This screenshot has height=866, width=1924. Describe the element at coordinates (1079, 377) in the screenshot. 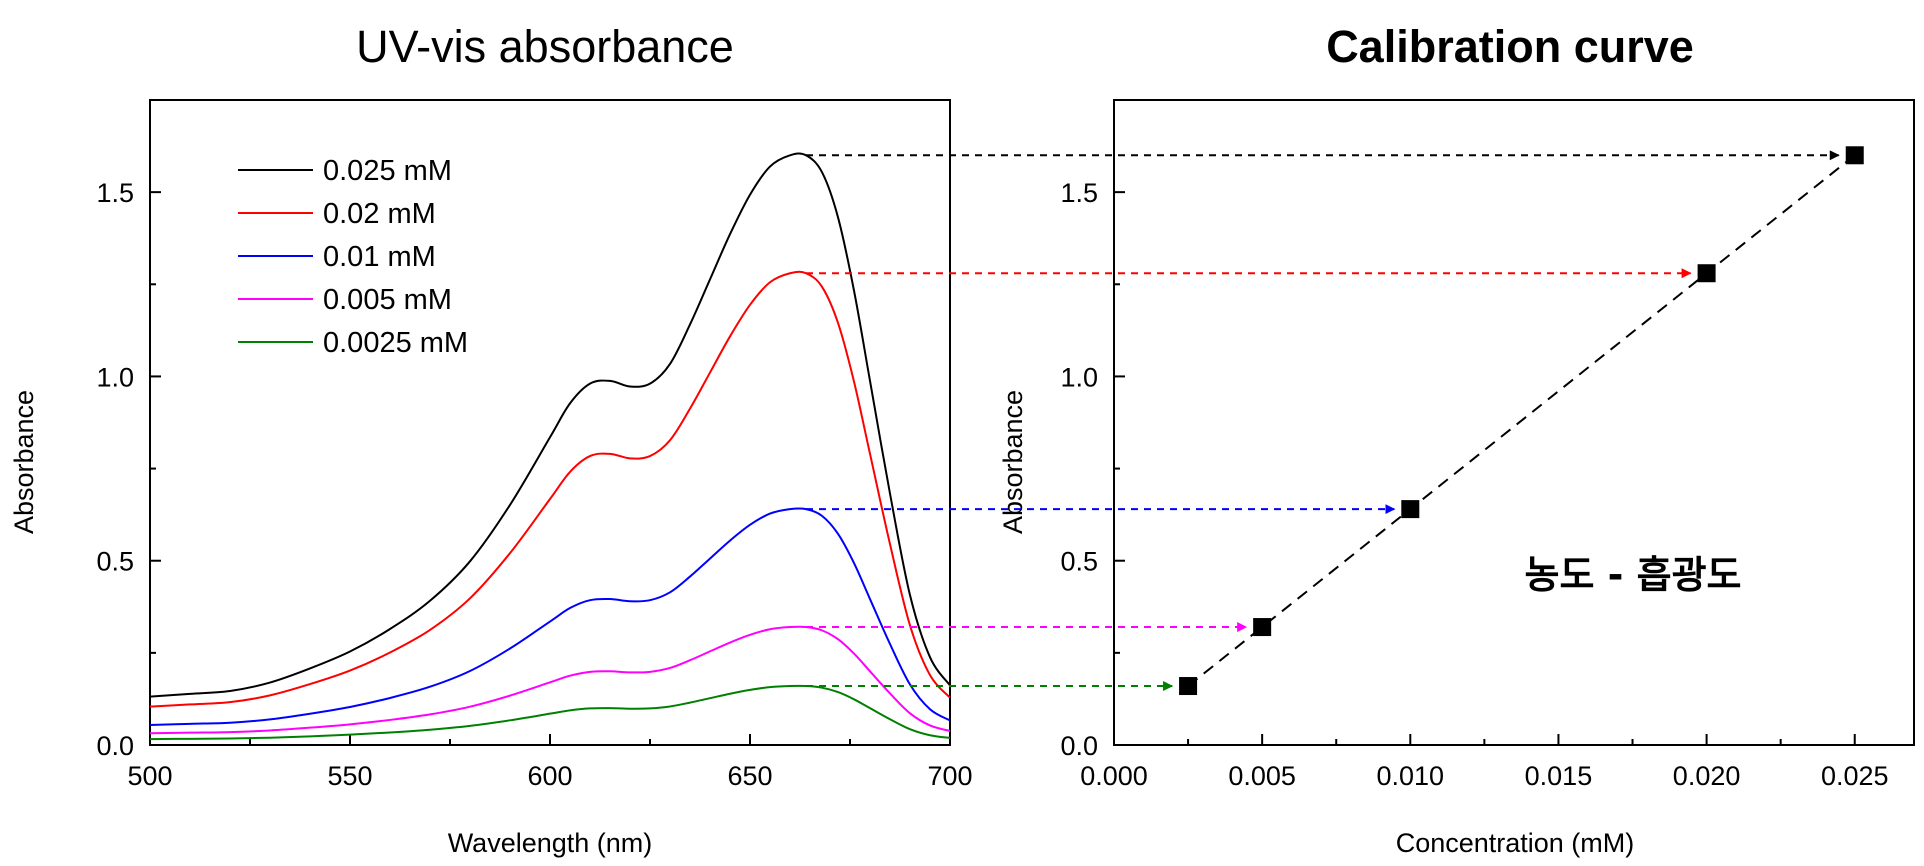

I see `calibration-ytick-label: 1.0` at that location.